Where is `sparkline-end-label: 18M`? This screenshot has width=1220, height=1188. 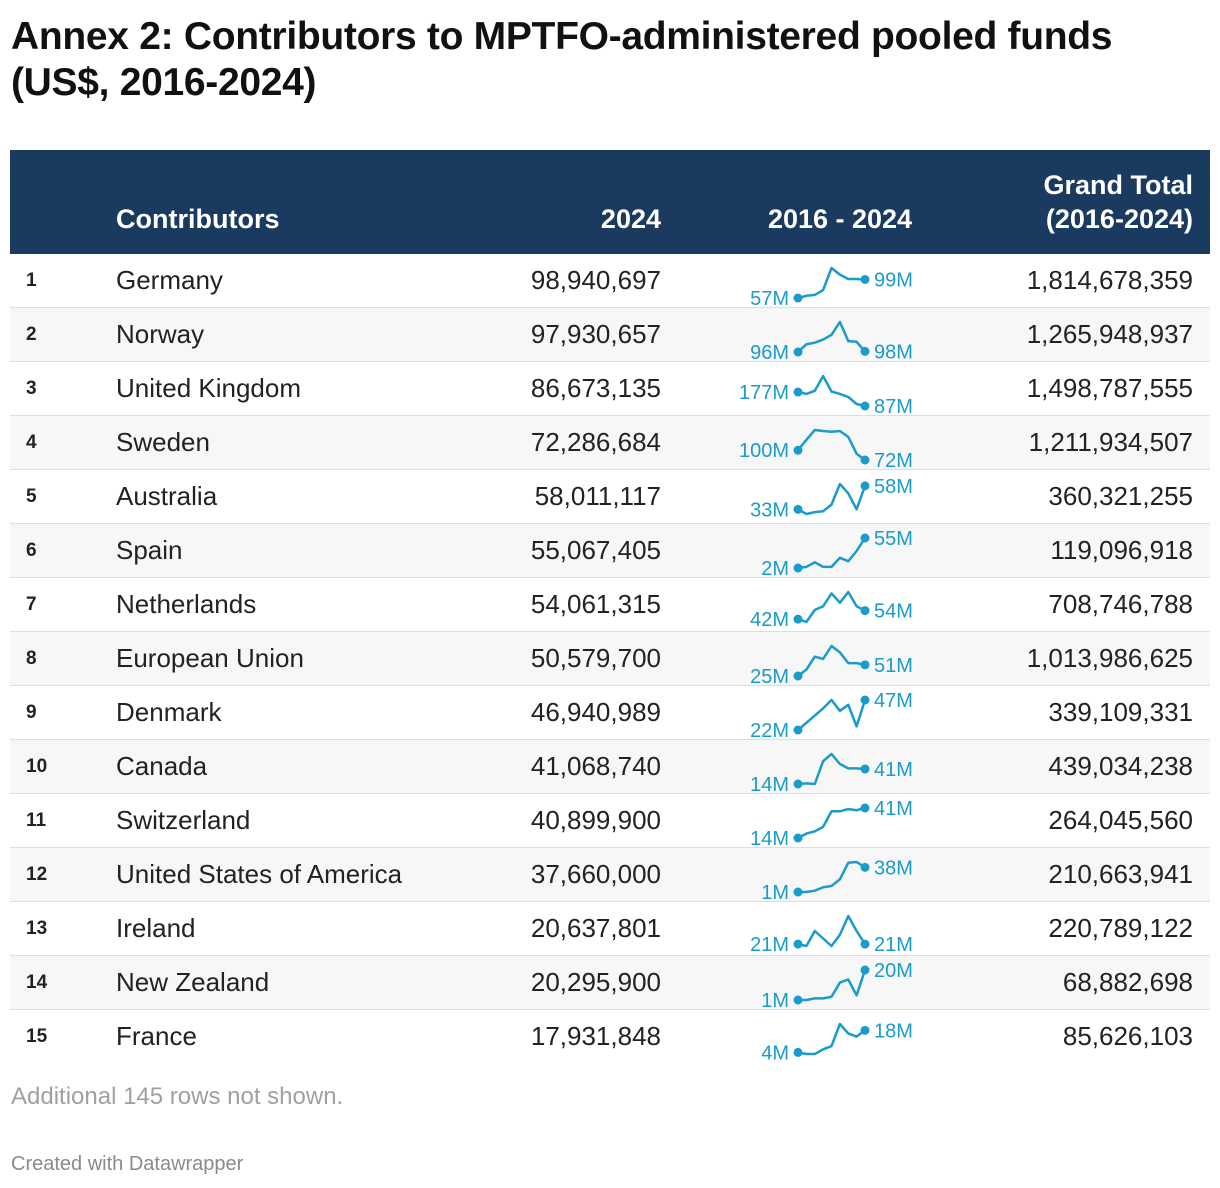 sparkline-end-label: 18M is located at coordinates (893, 1031).